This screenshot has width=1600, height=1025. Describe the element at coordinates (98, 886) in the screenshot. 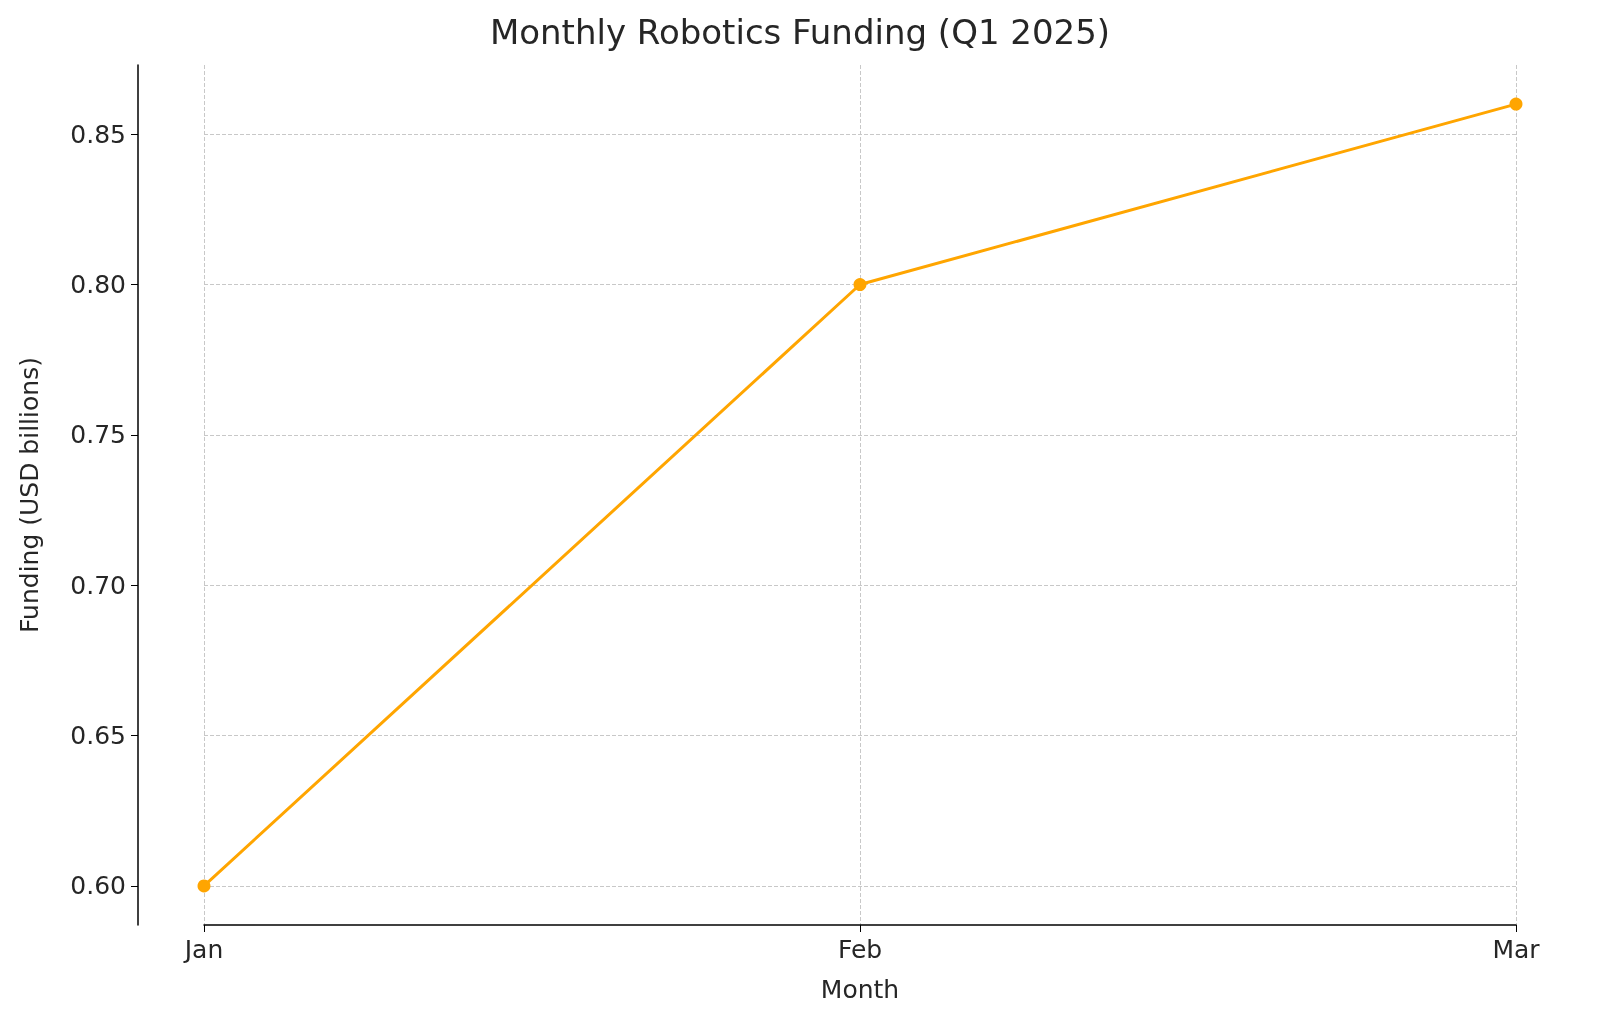

I see `y-tick-label: 0.60` at that location.